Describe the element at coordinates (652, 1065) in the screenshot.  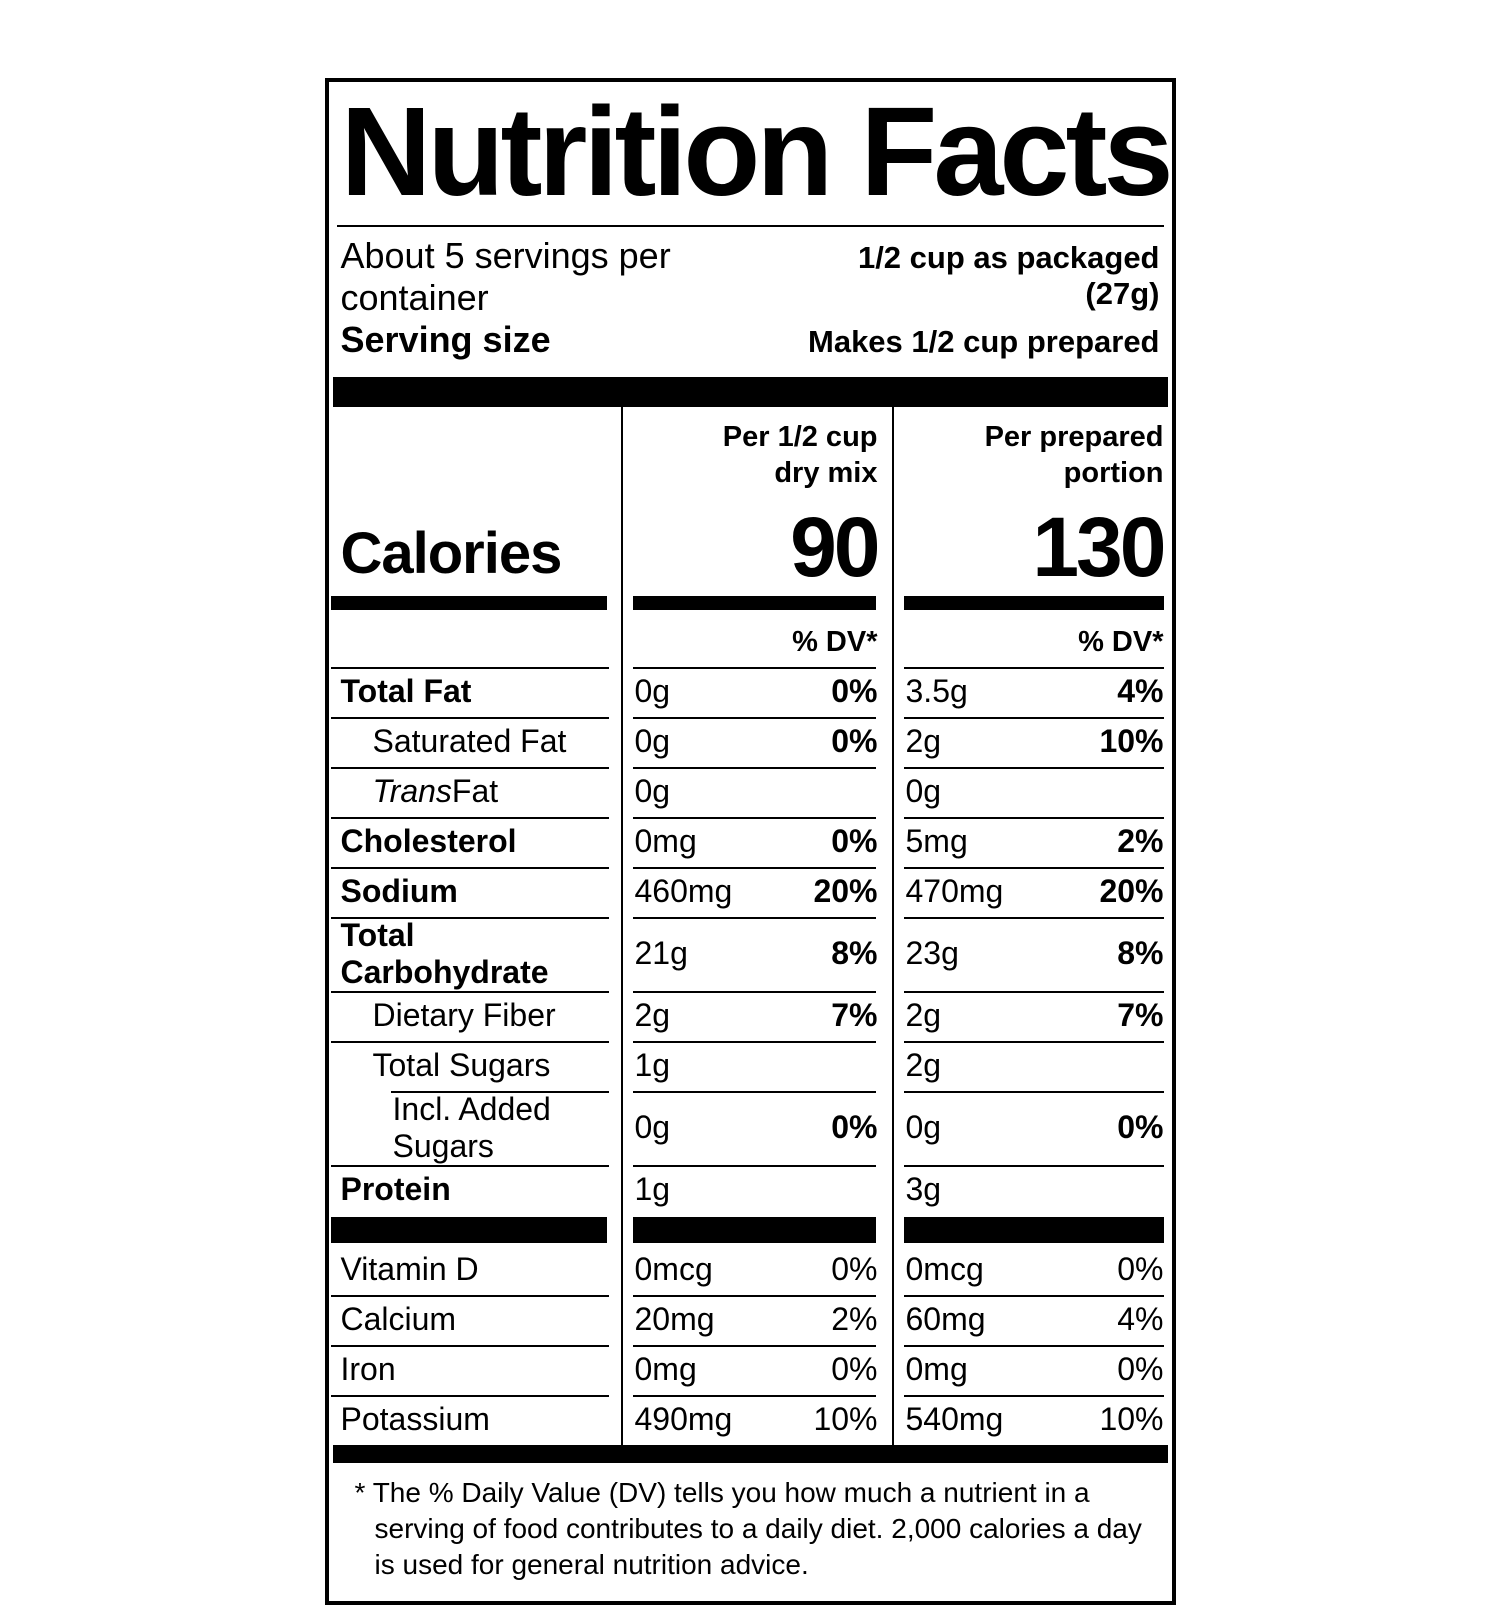
I see `amount: 1g` at that location.